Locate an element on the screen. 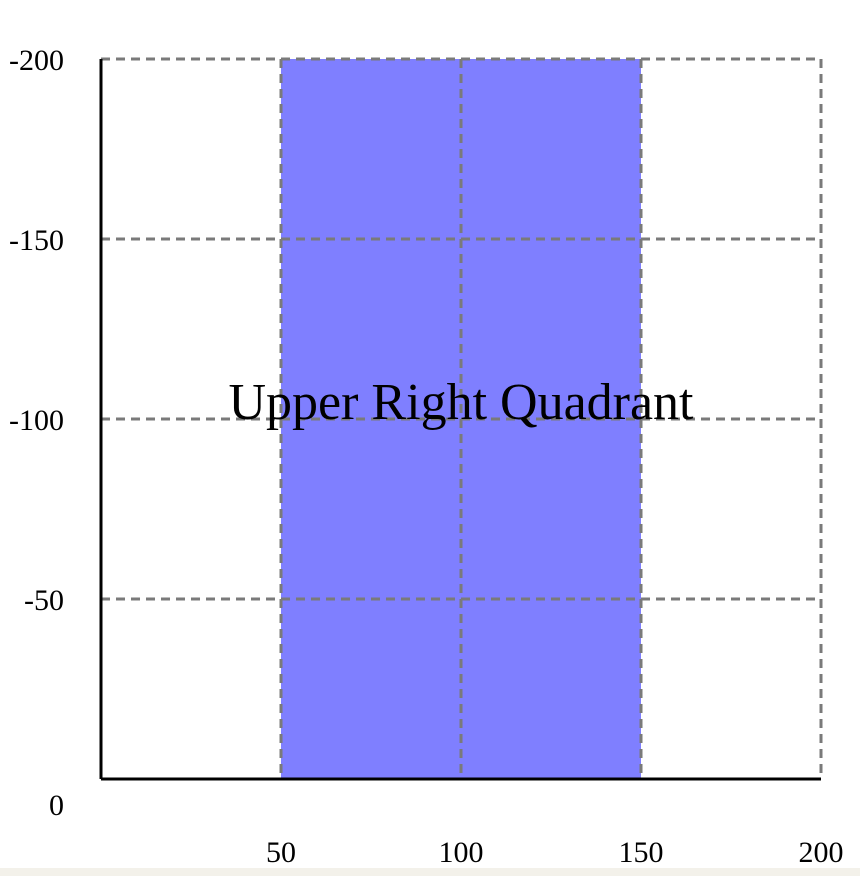  bottom-strip is located at coordinates (430, 872).